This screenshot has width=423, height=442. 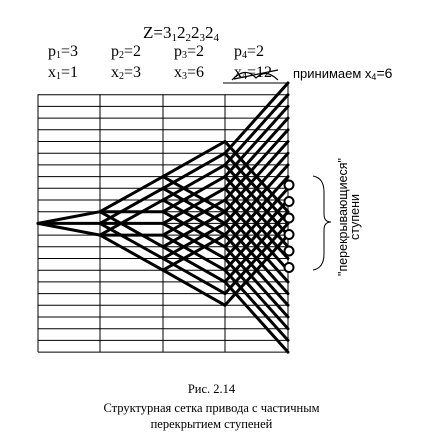 What do you see at coordinates (289, 226) in the screenshot?
I see `overlap-markers` at bounding box center [289, 226].